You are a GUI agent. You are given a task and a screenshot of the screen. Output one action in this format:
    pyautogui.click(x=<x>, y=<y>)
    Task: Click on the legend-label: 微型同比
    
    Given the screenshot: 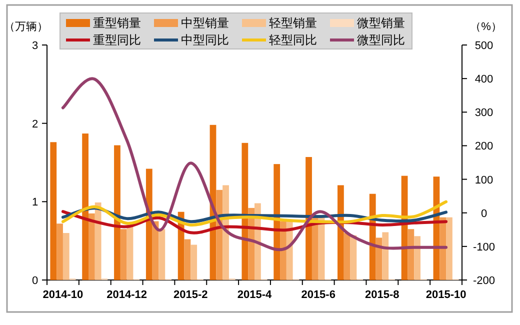 What is the action you would take?
    pyautogui.click(x=381, y=40)
    